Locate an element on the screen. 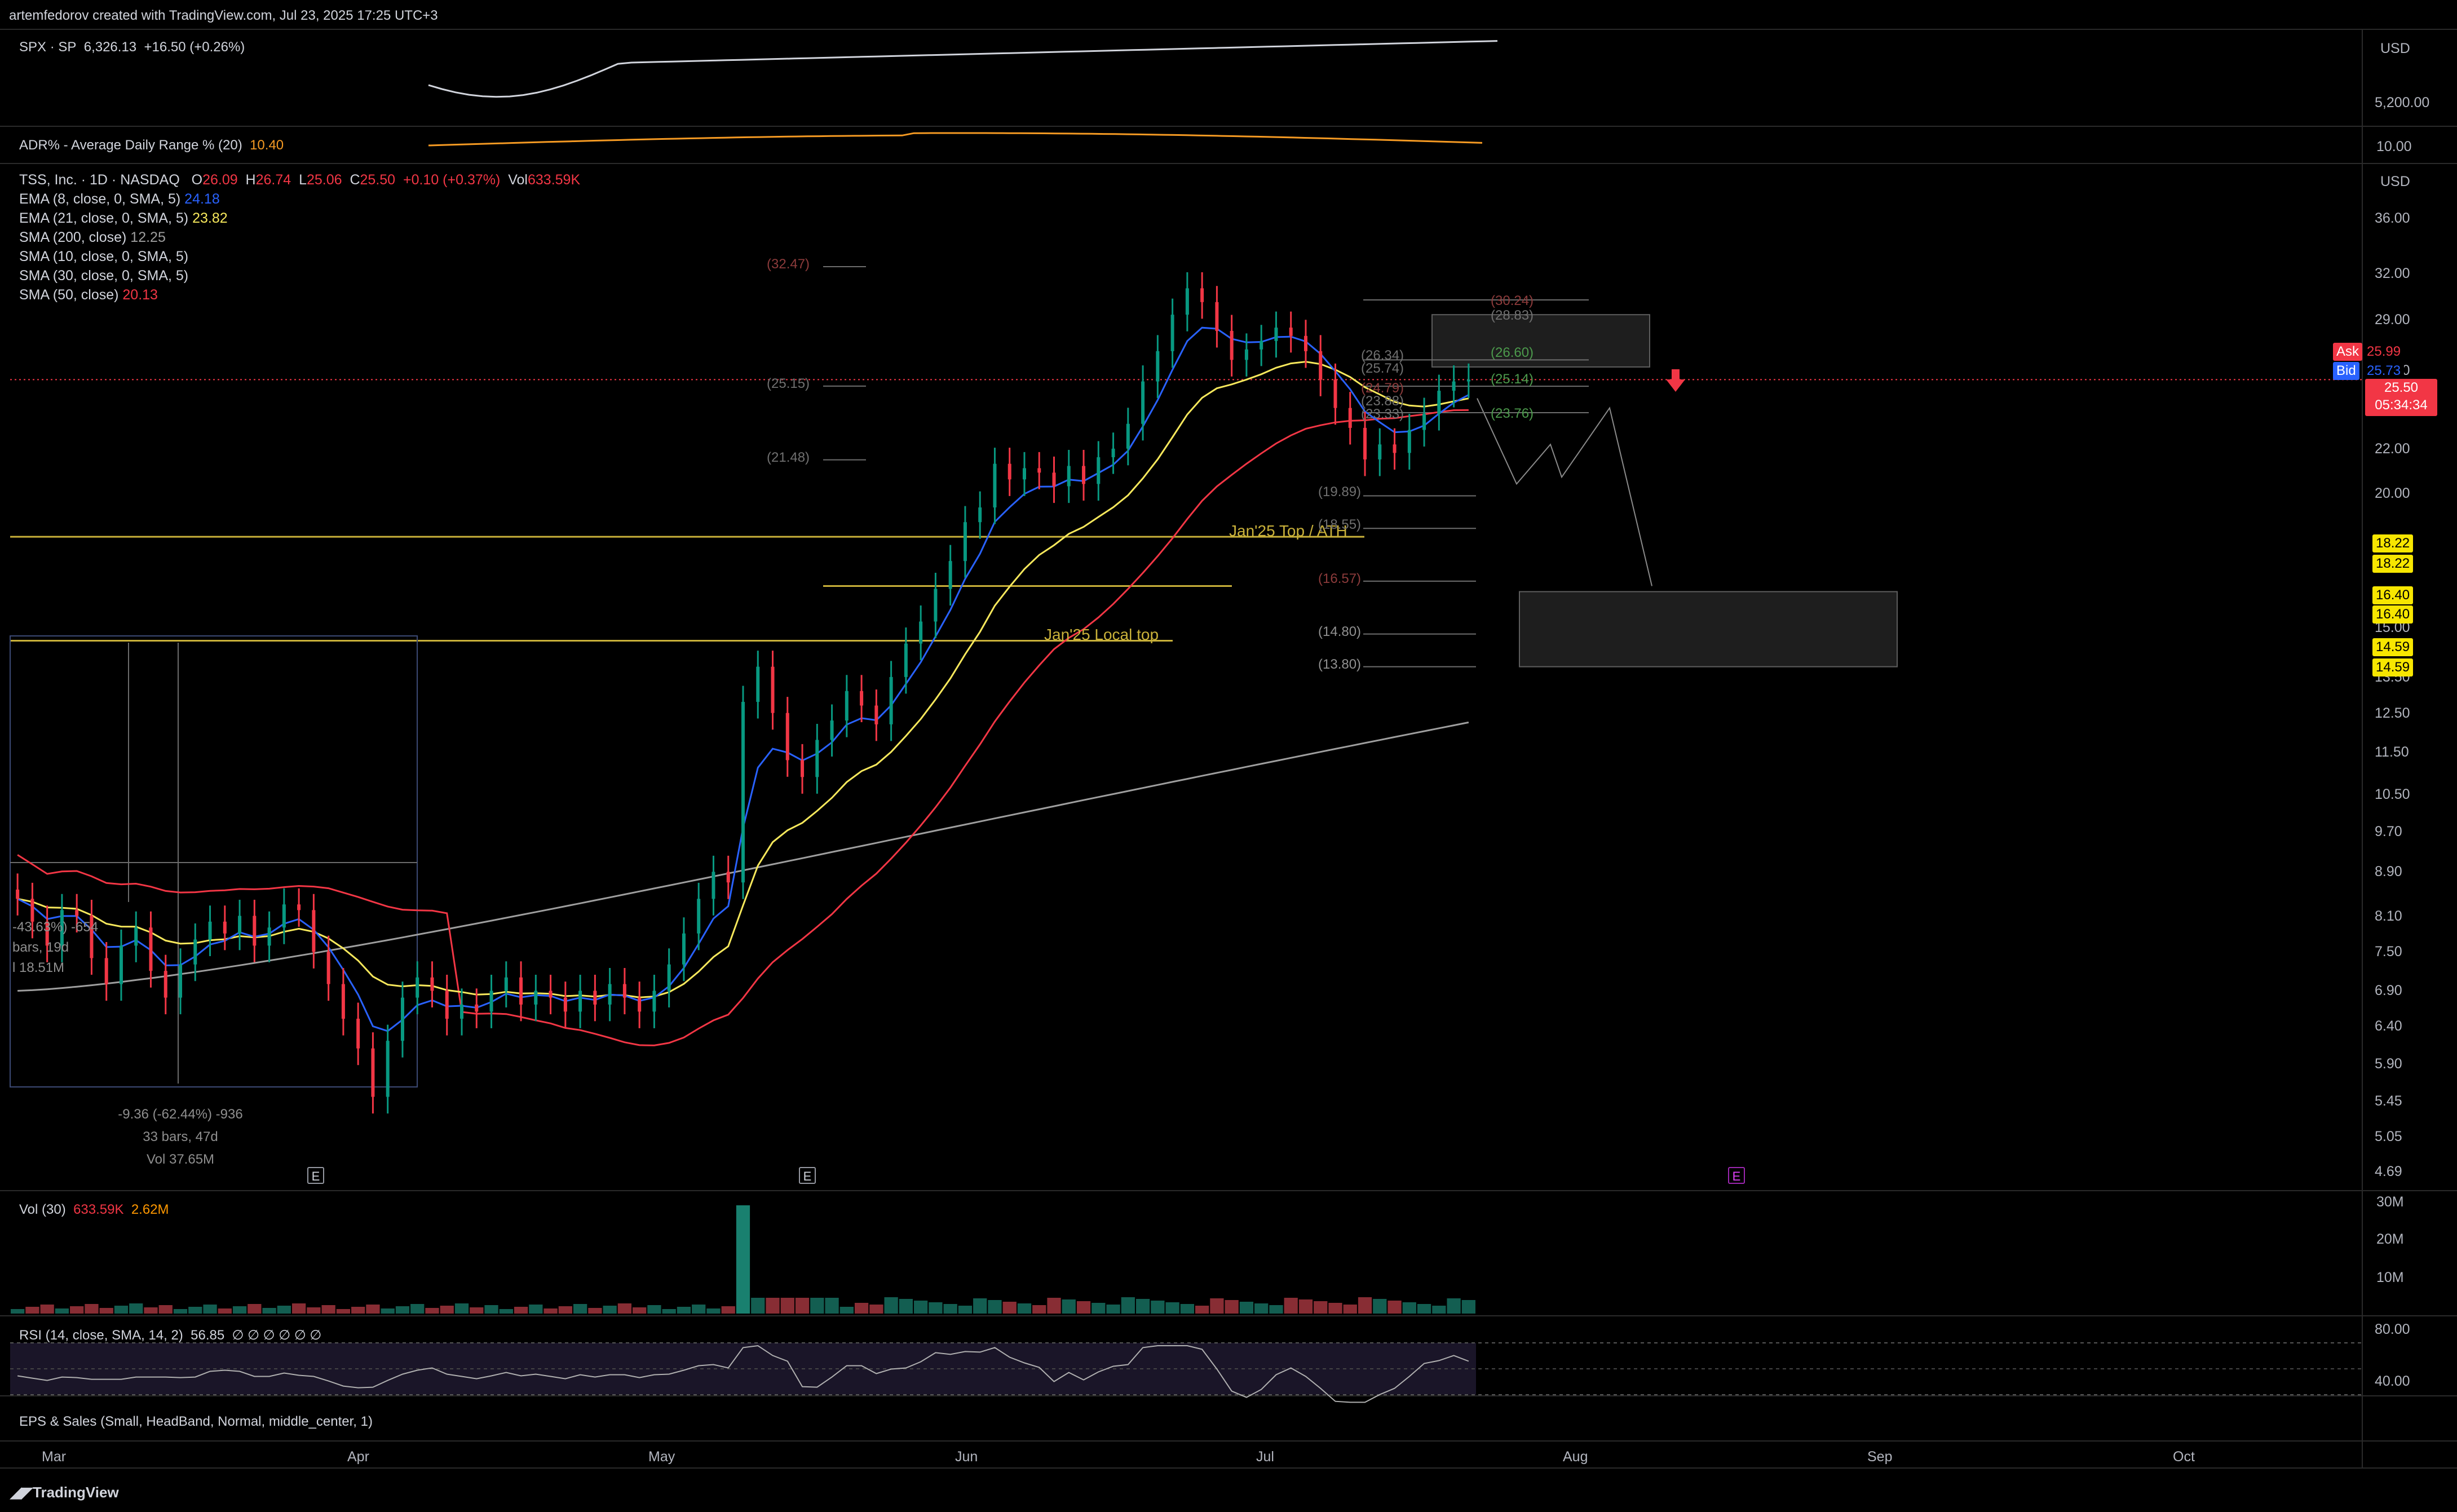 The width and height of the screenshot is (2457, 1512). ohlc-o-label: O is located at coordinates (197, 180).